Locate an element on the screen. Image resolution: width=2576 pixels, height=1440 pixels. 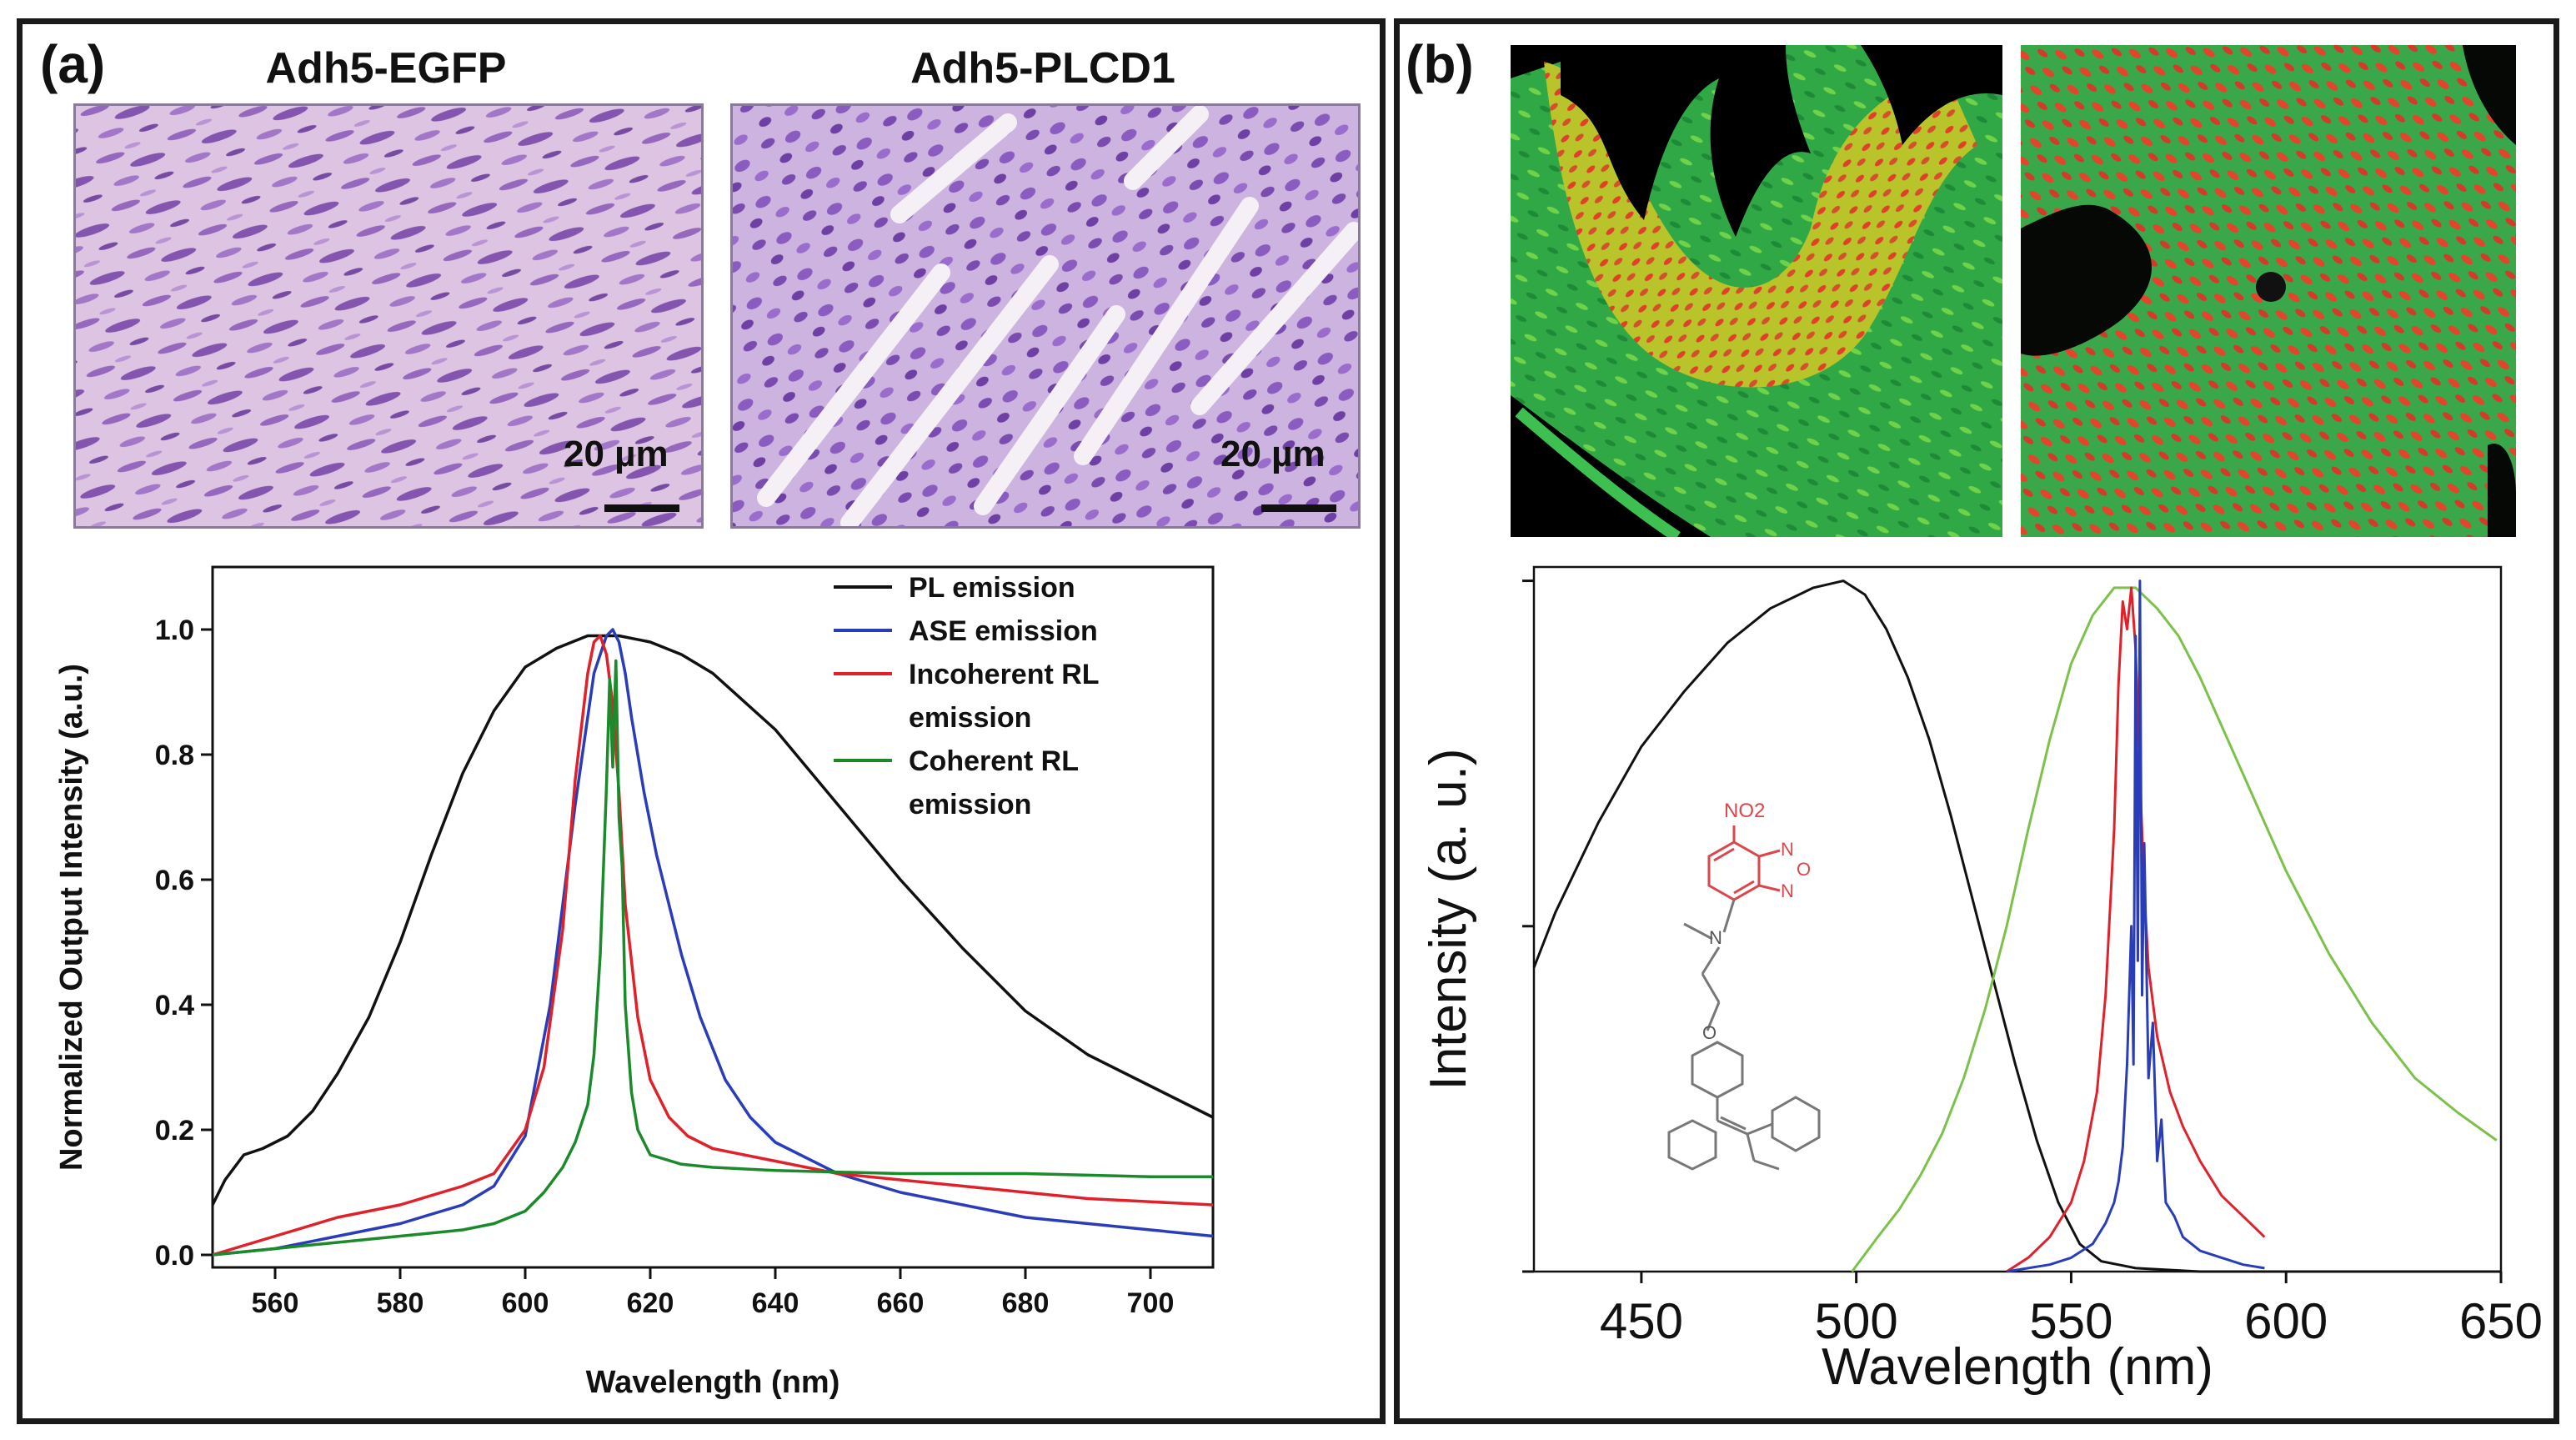
x-tick-label: 580 is located at coordinates (400, 1303).